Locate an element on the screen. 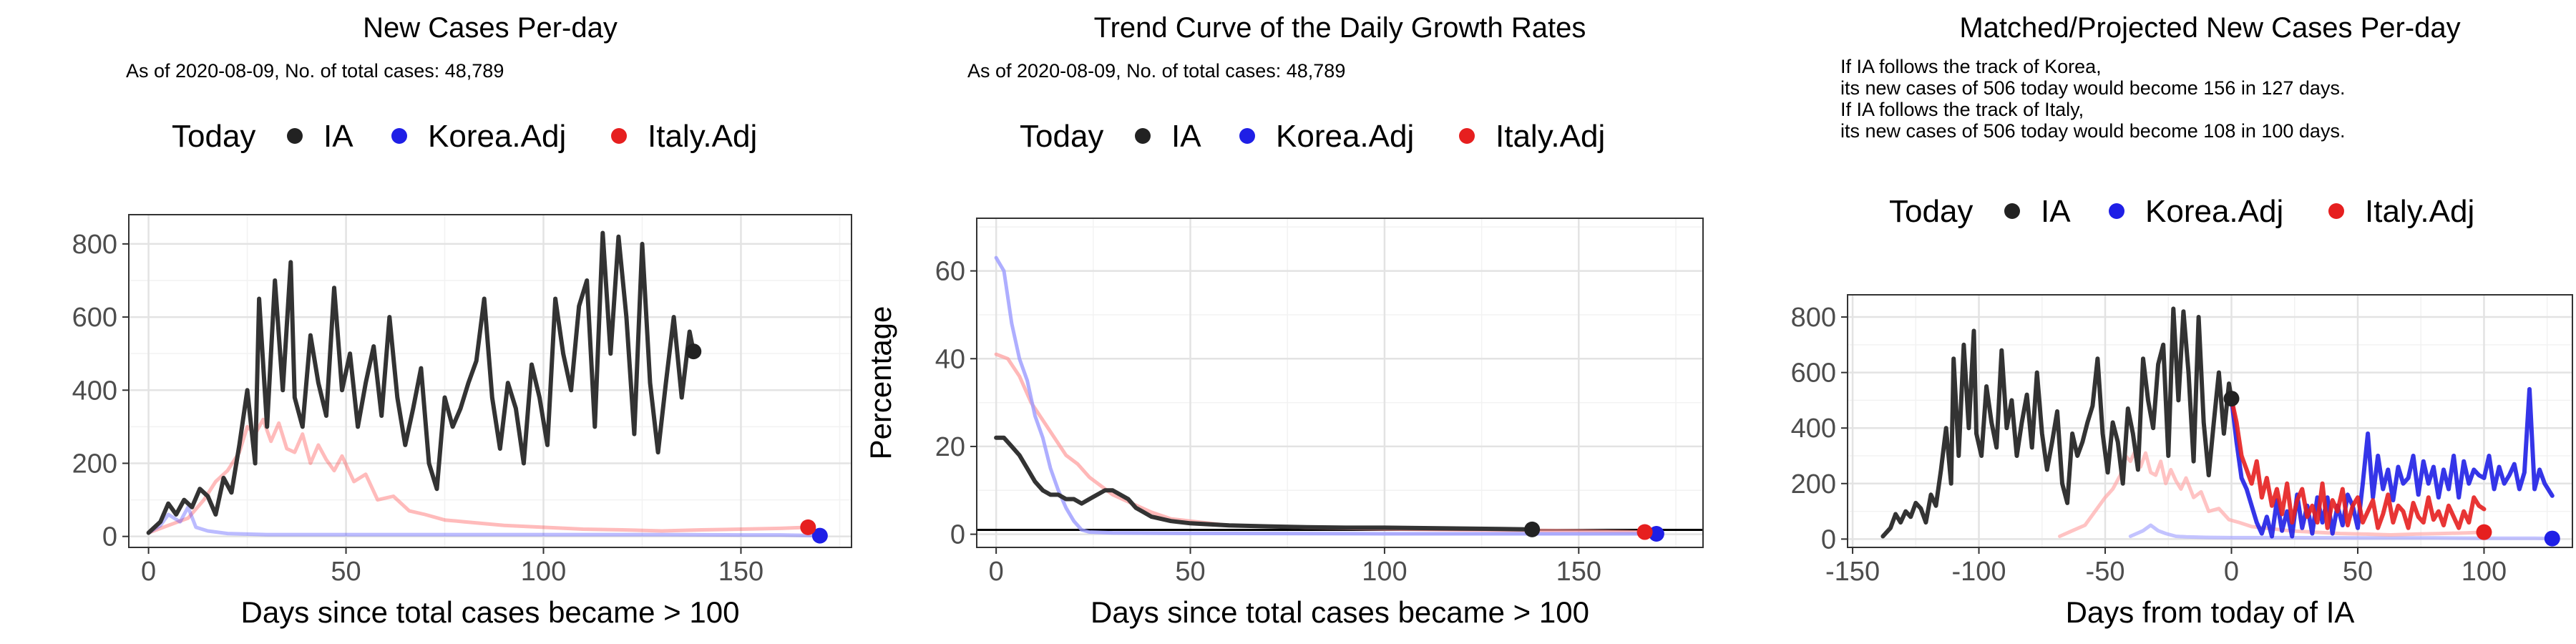  x-tick-label: -150 is located at coordinates (1852, 572).